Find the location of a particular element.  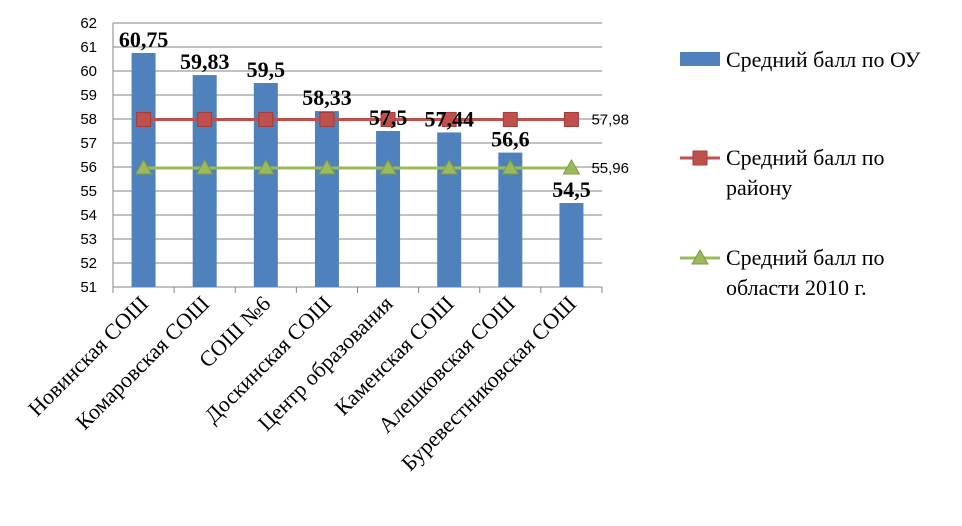

y-tick-label: 59 is located at coordinates (88, 95).